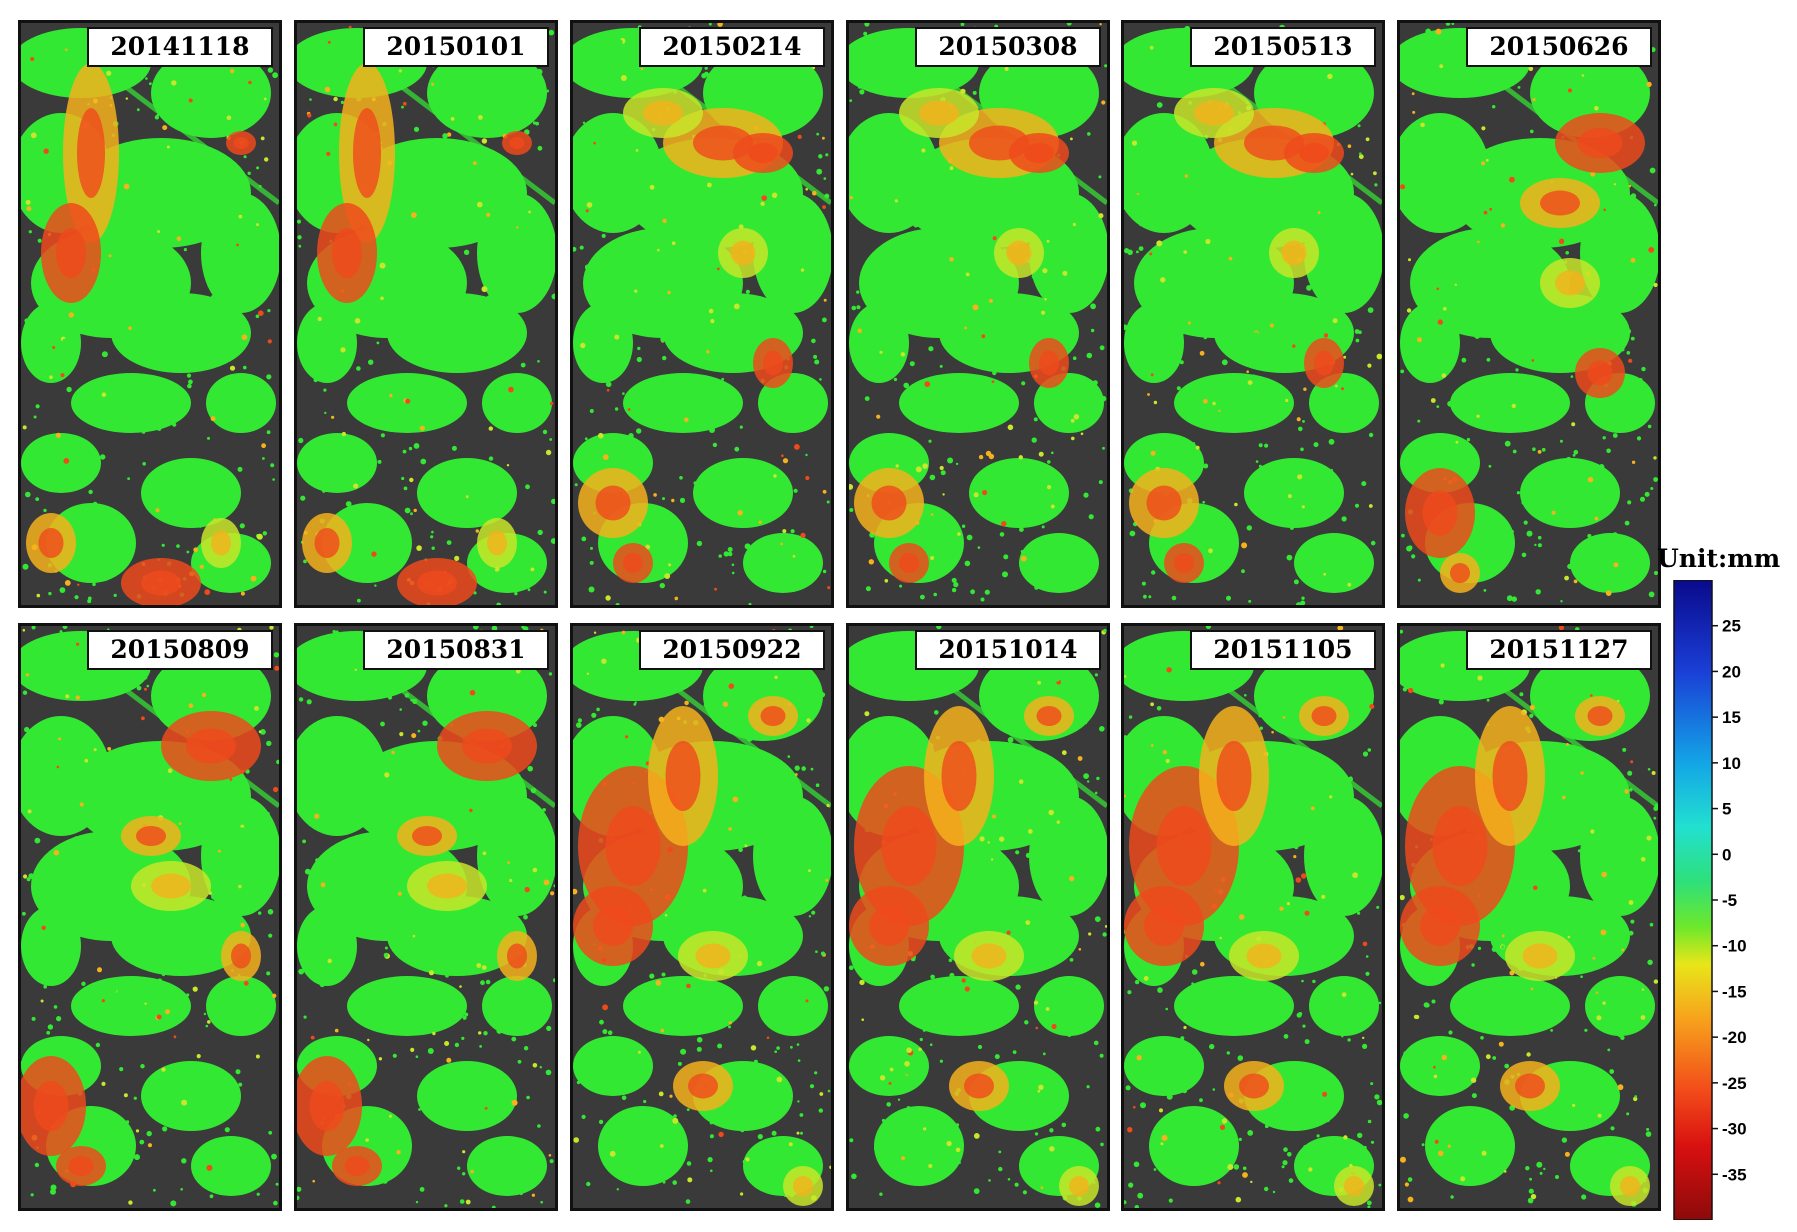 This screenshot has height=1232, width=1797. I want to click on map-panel: 20150308, so click(978, 314).